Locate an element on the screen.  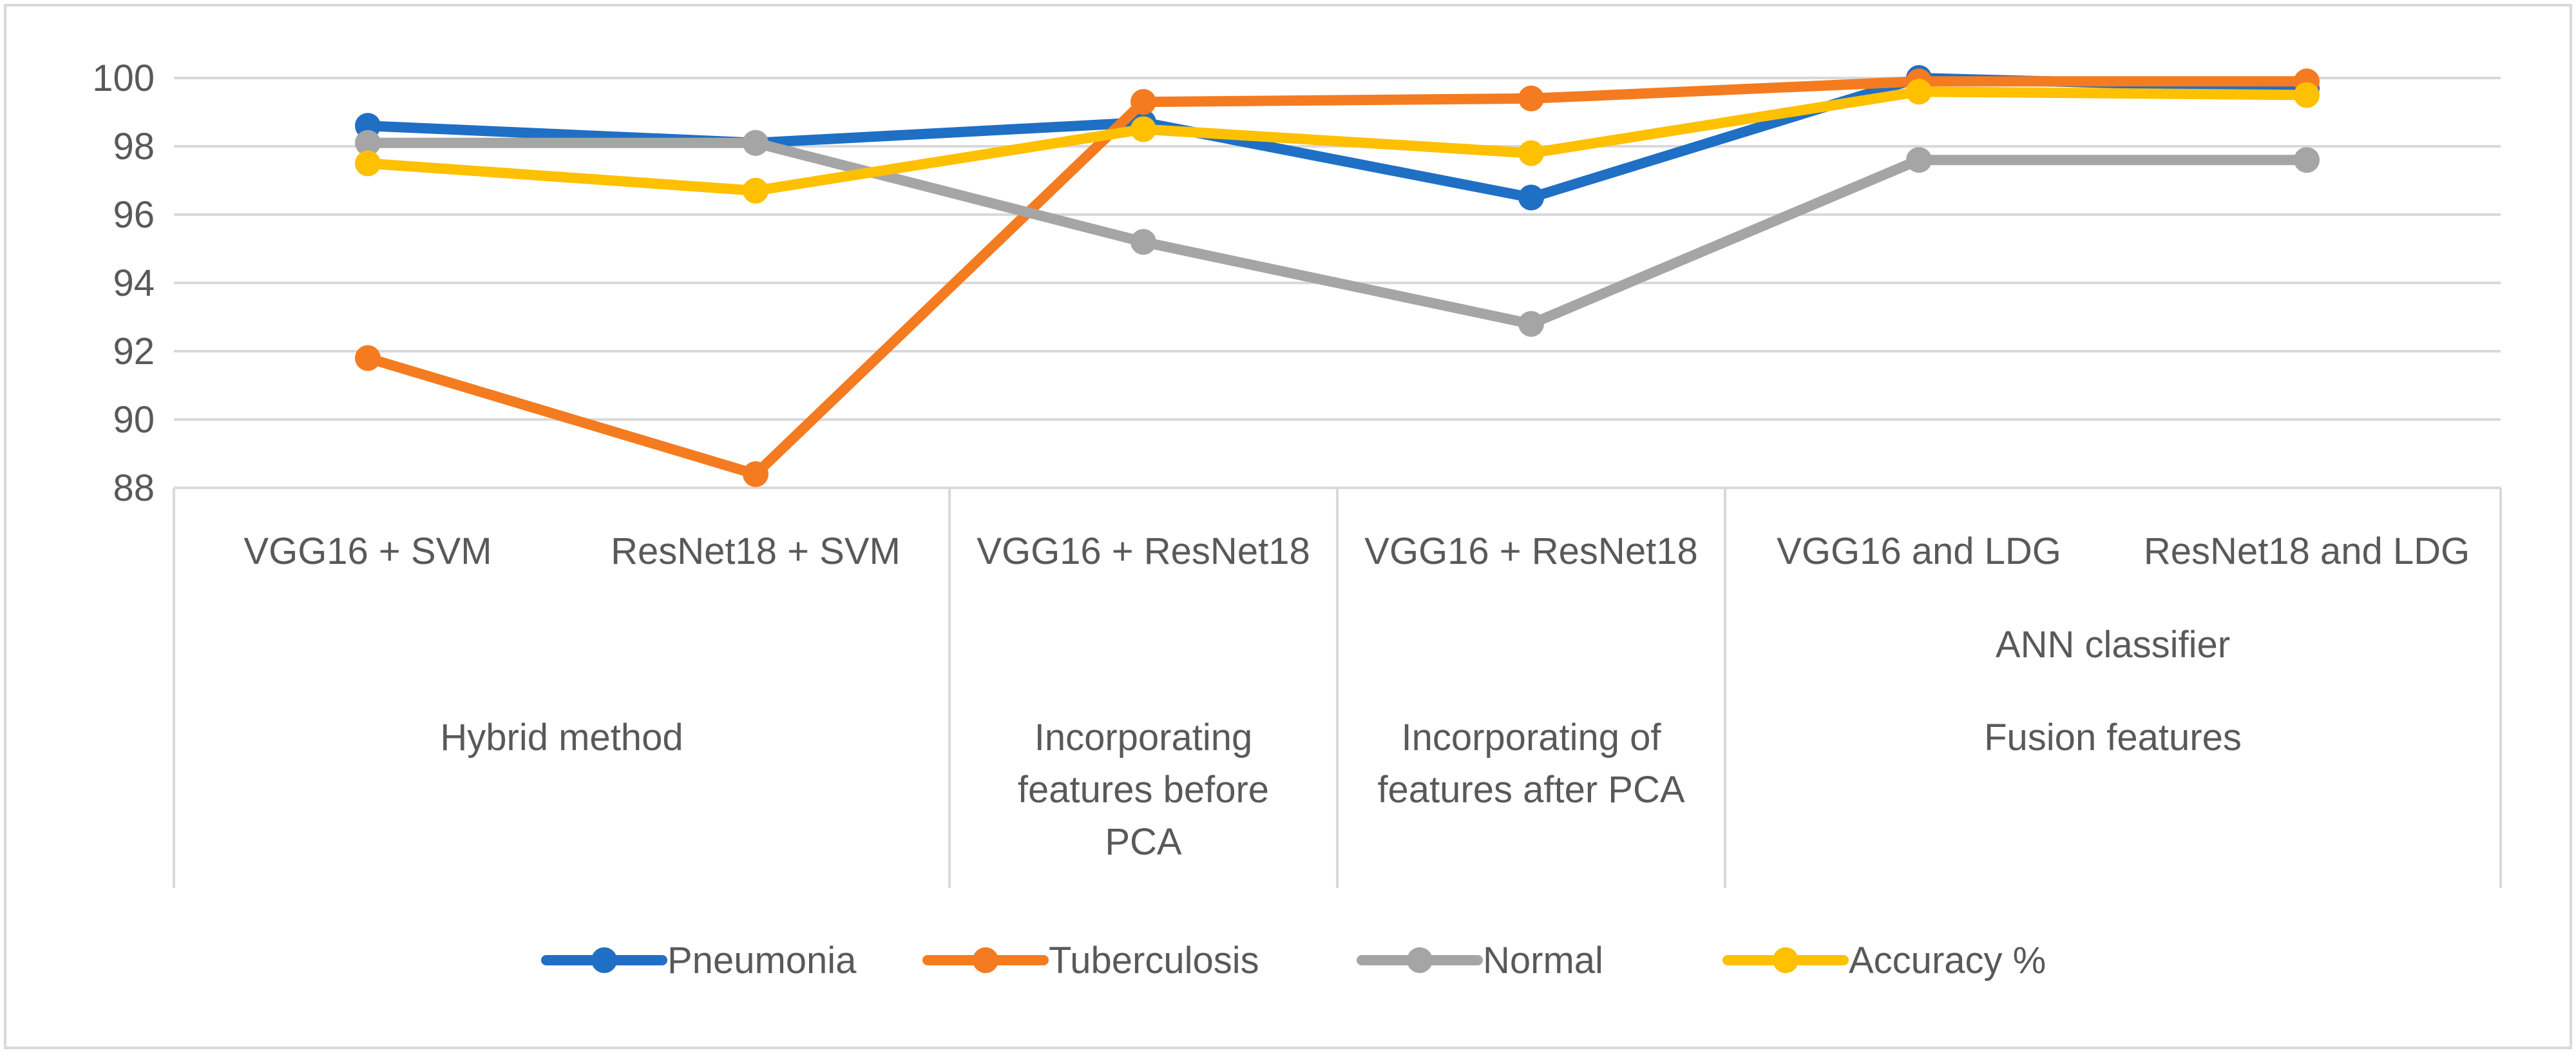
legend-label: Normal is located at coordinates (1543, 960).